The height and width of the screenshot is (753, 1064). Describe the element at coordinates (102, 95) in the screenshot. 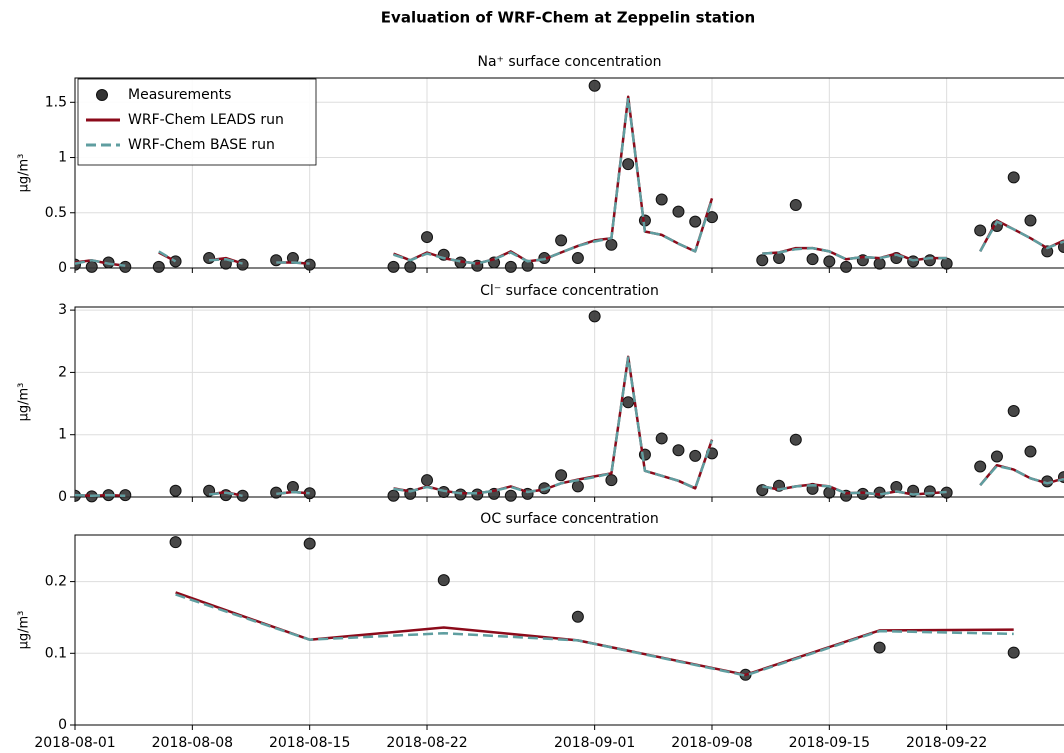

I see `legend-marker` at that location.